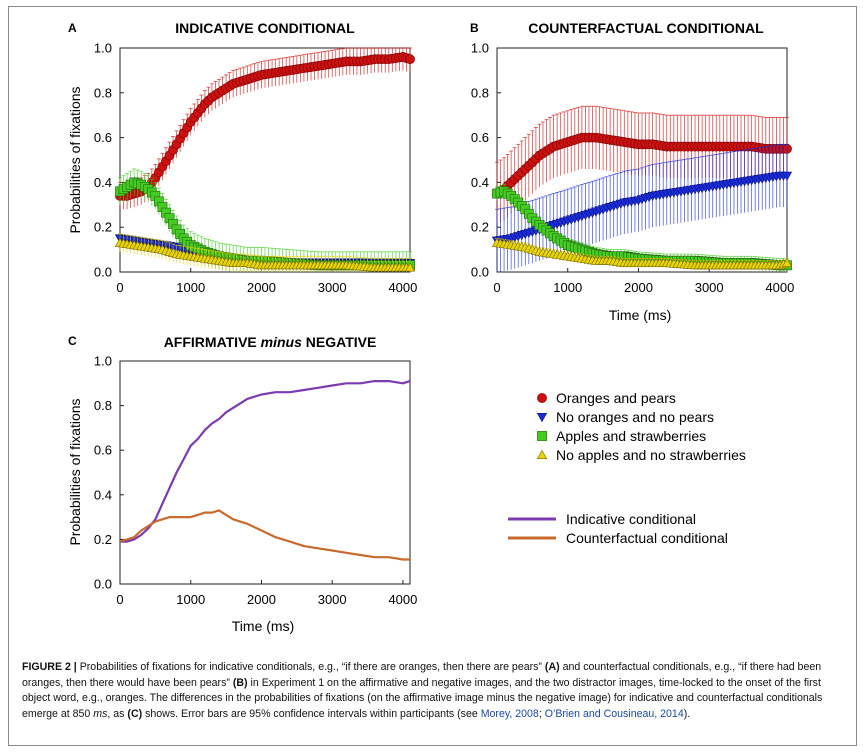 The height and width of the screenshot is (752, 865). I want to click on panel-a-ylabel: Probabilities of fixations, so click(75, 159).